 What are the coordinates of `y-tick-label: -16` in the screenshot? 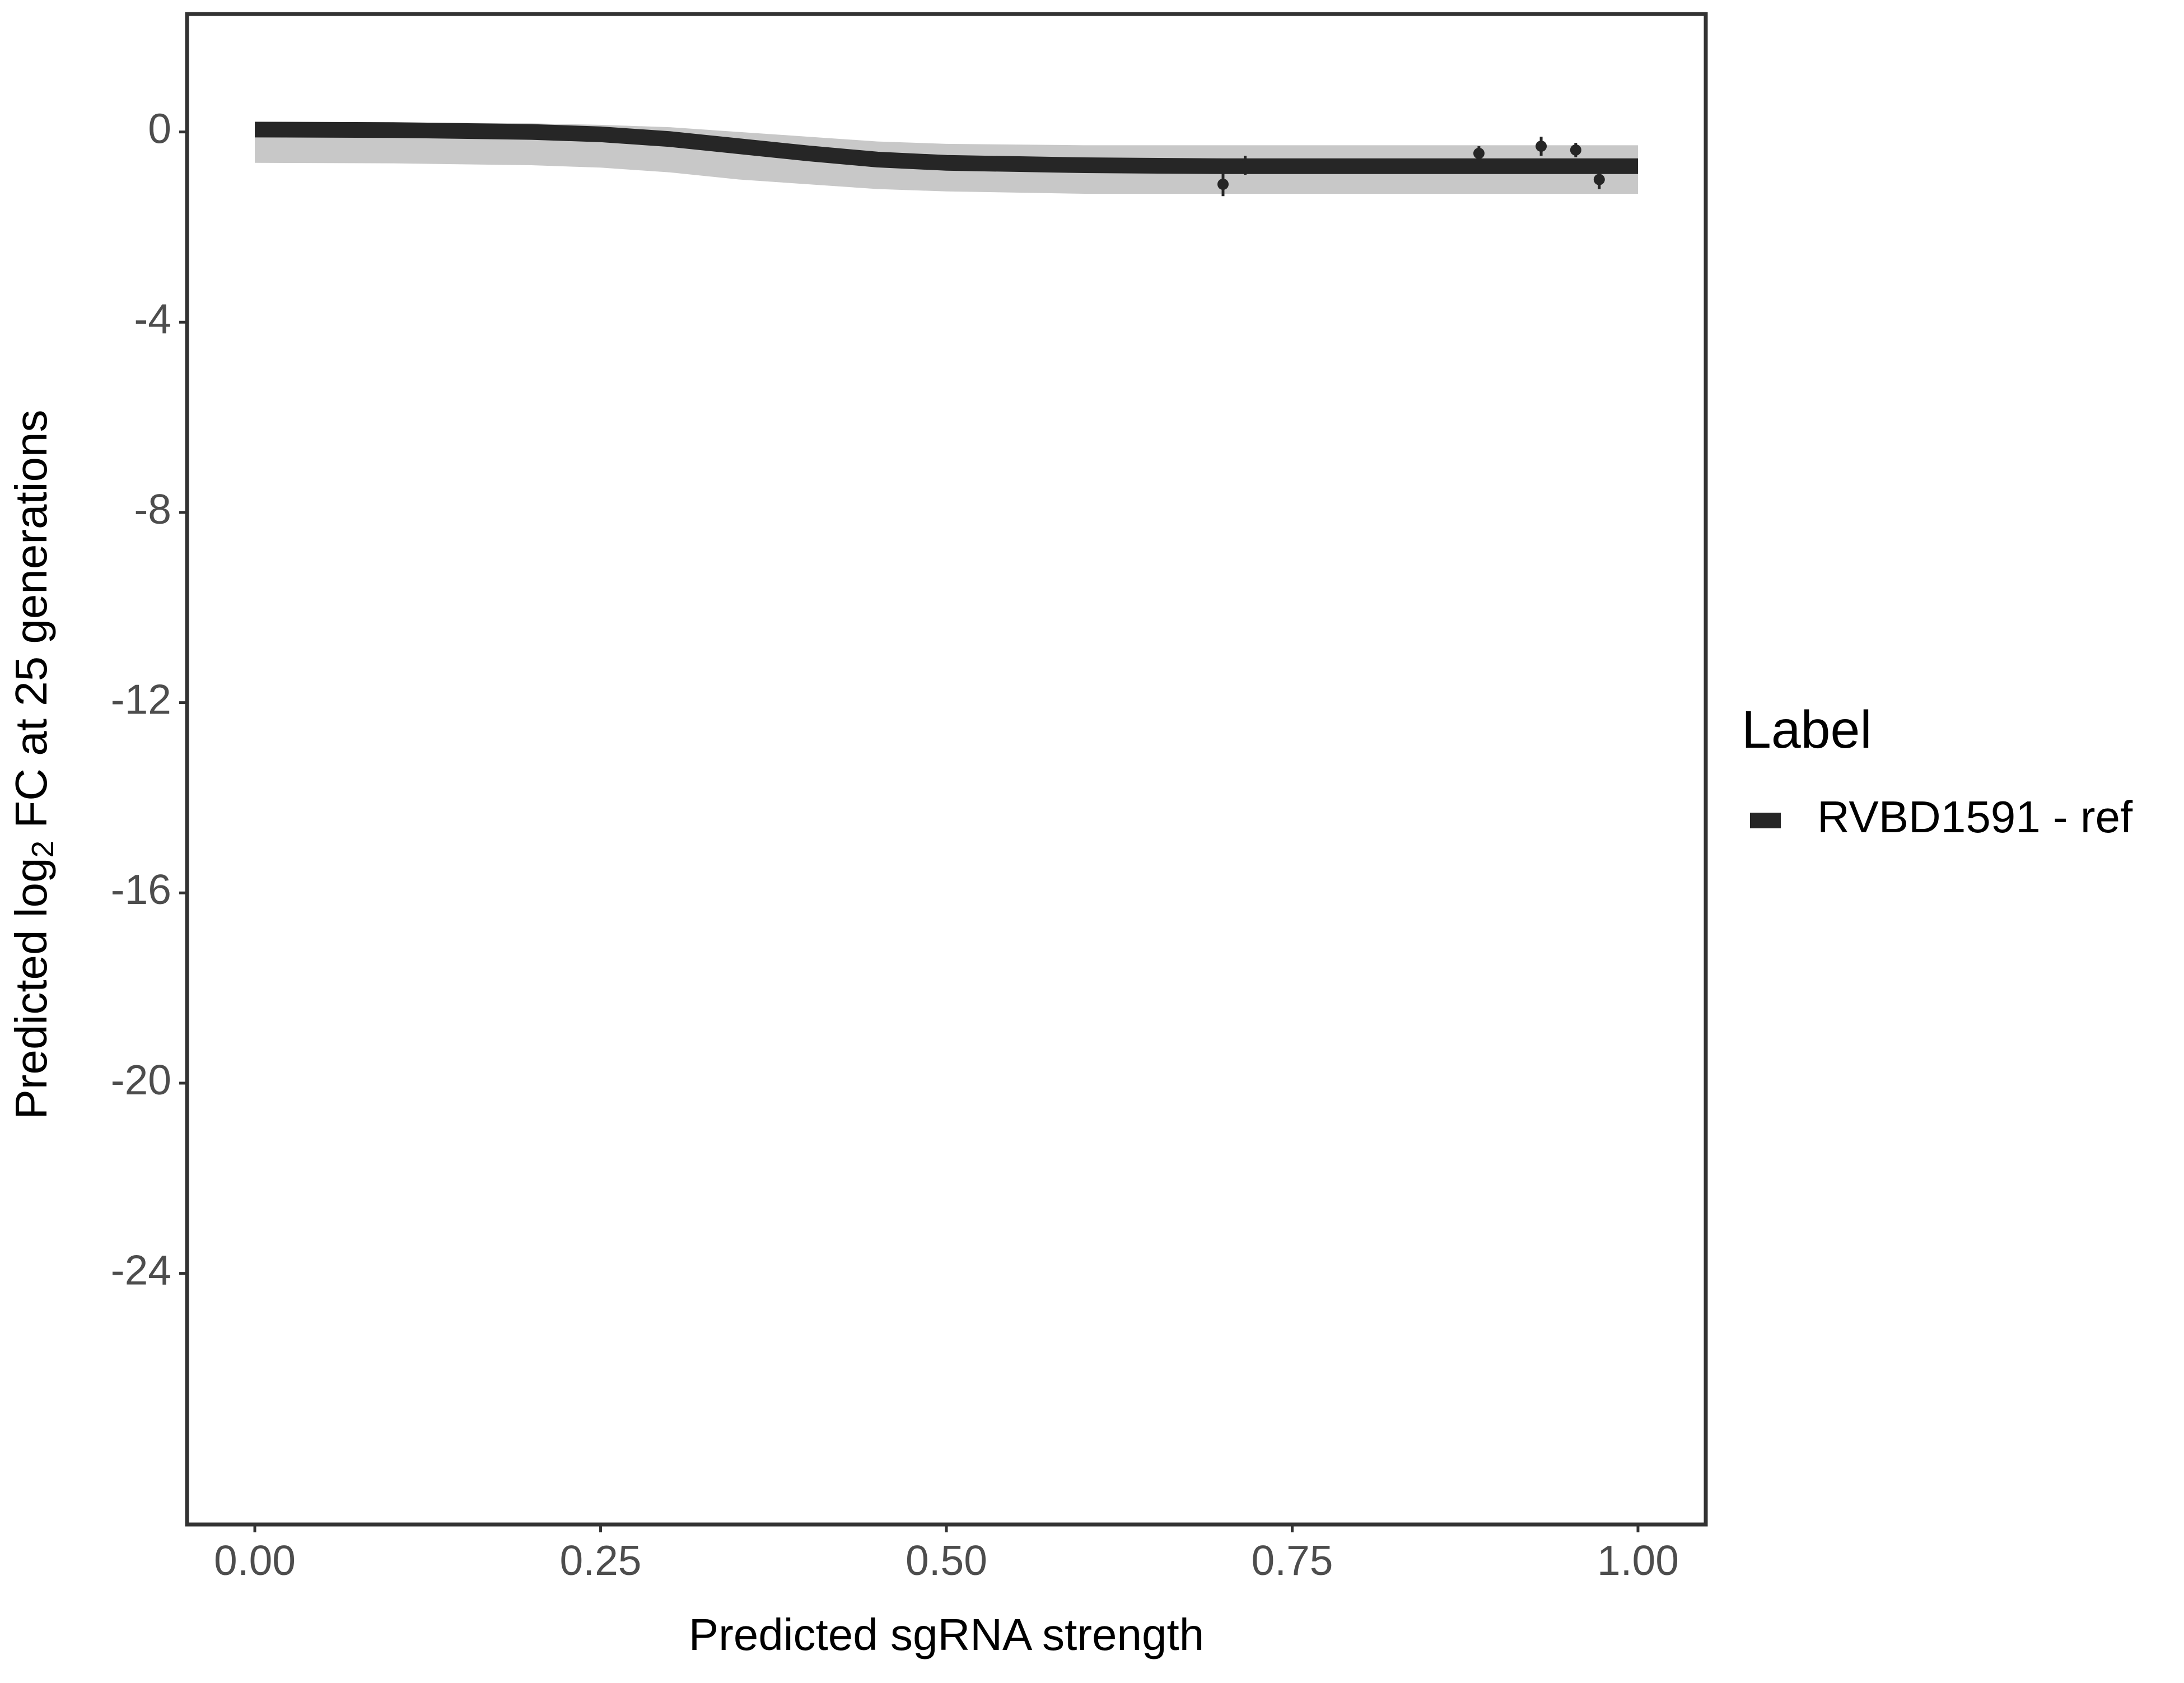 It's located at (141, 889).